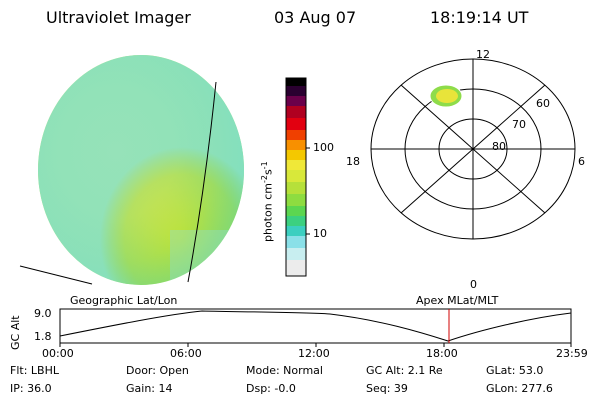  I want to click on mlt-0-label: 0, so click(473, 284).